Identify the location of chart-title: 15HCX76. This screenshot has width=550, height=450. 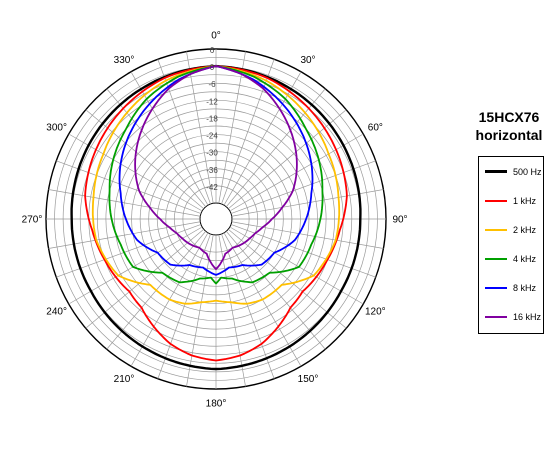
(509, 117).